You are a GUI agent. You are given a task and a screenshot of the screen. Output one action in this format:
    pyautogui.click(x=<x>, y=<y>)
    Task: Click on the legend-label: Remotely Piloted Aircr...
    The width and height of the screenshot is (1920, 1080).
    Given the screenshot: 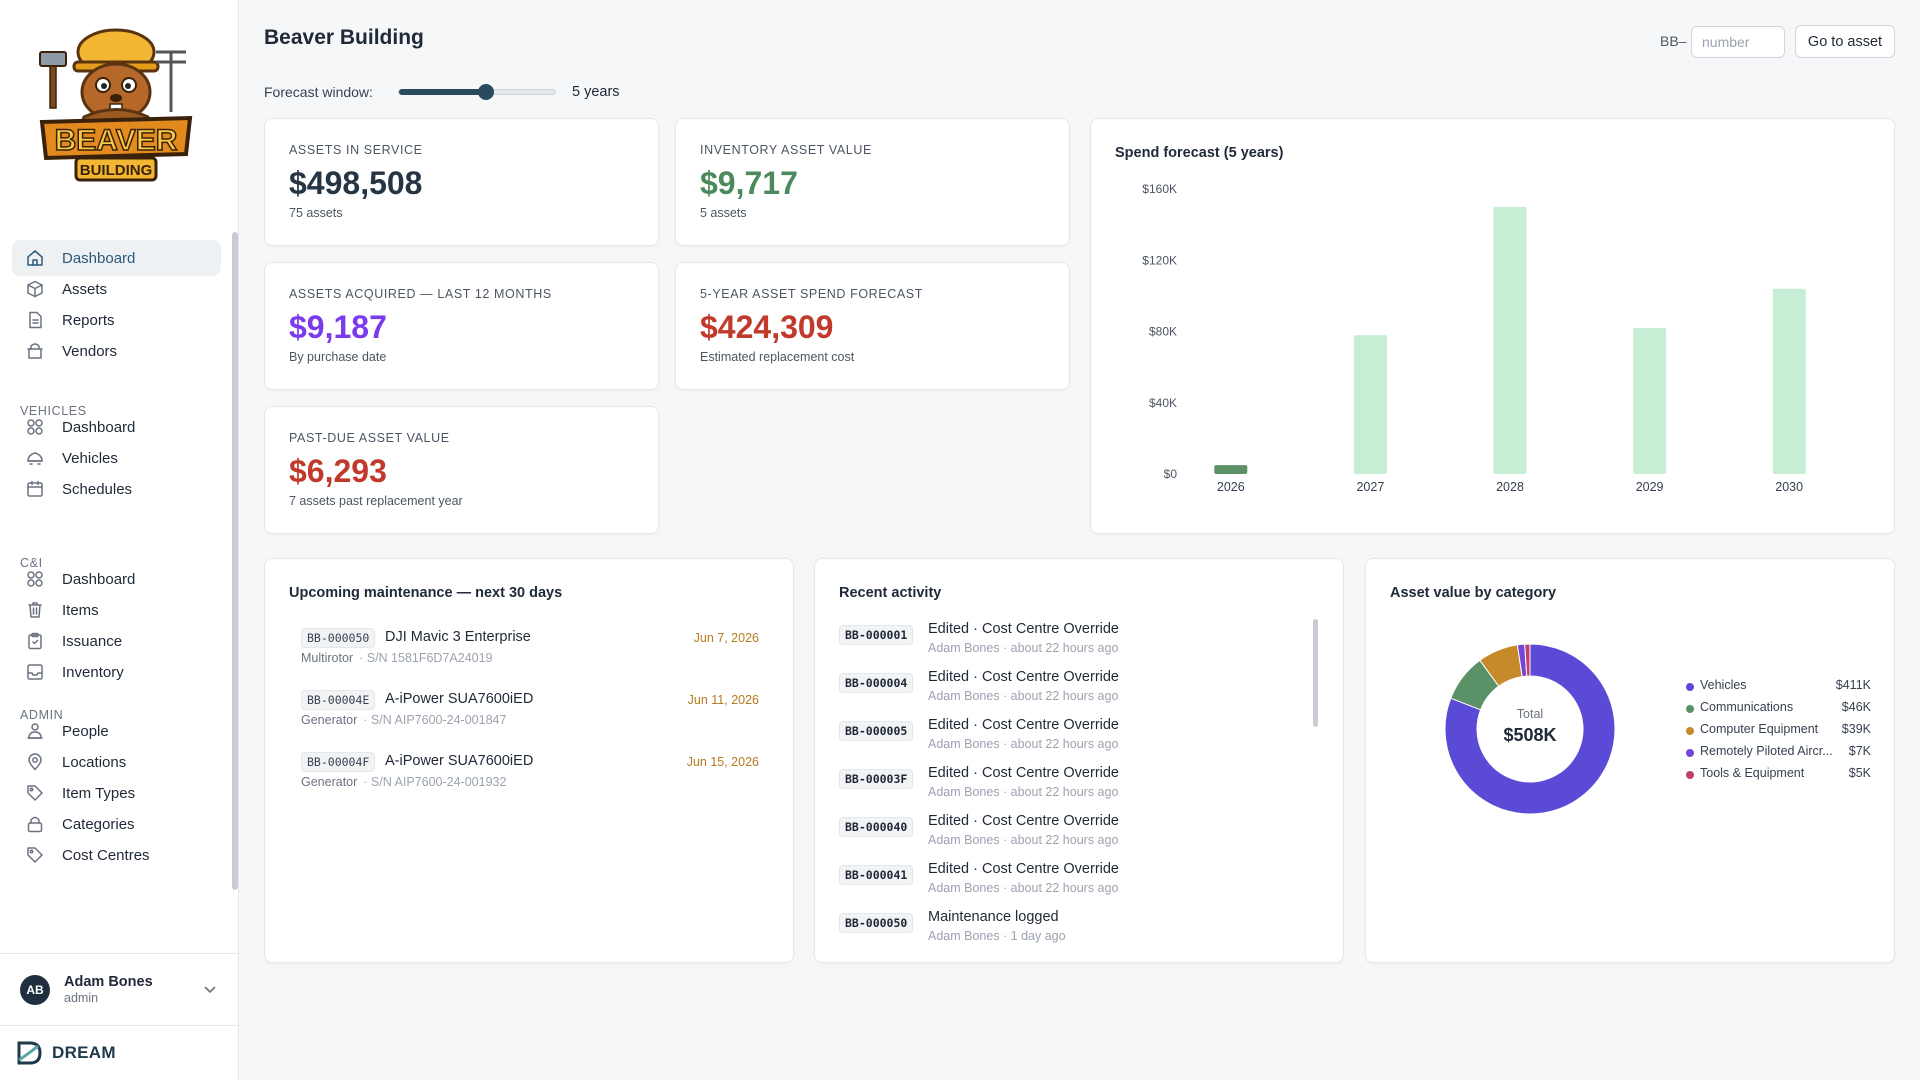 What is the action you would take?
    pyautogui.click(x=1766, y=751)
    